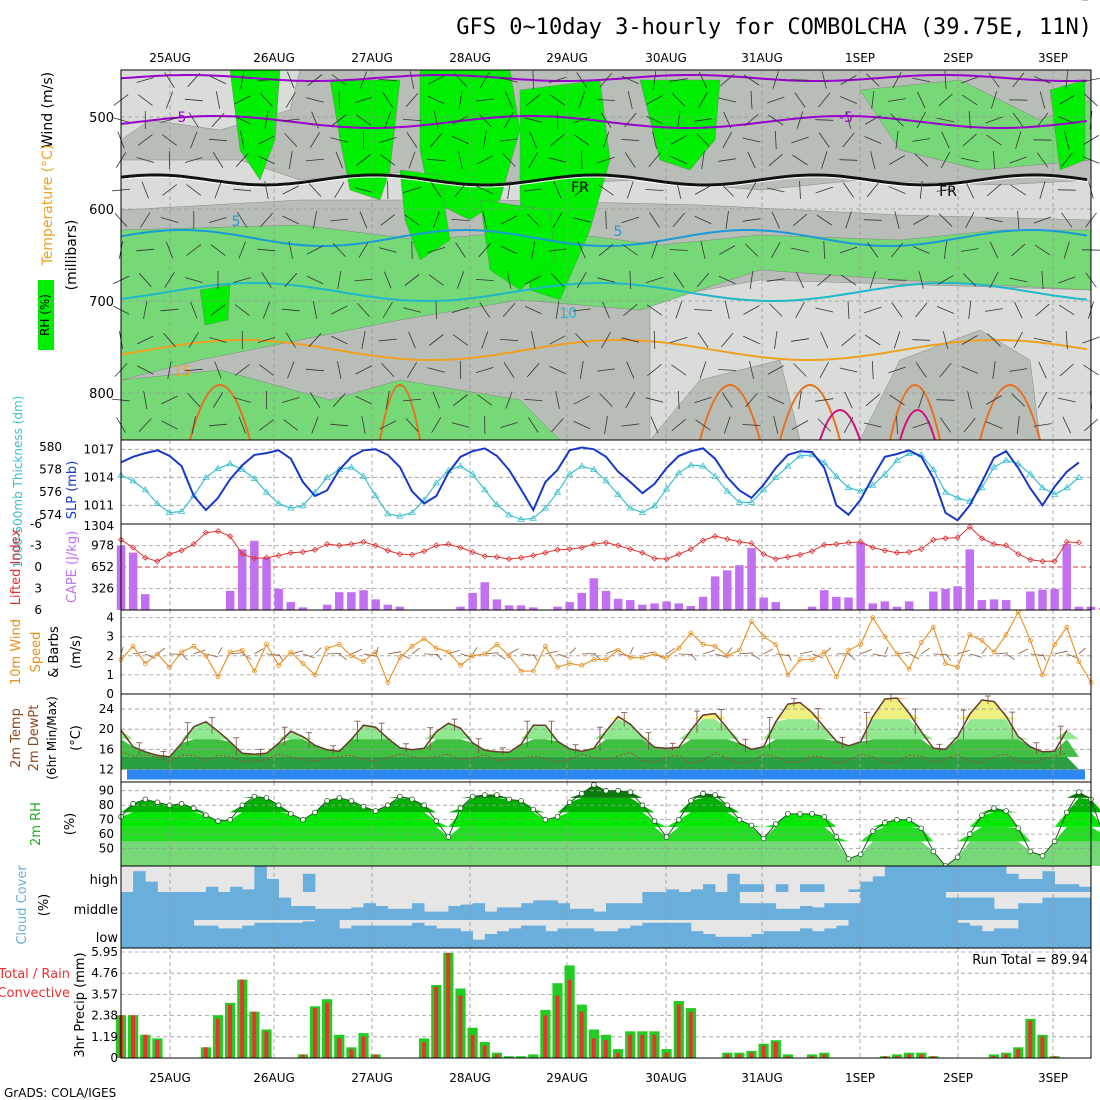 Image resolution: width=1100 pixels, height=1100 pixels. Describe the element at coordinates (110, 694) in the screenshot. I see `wind-tick: 0` at that location.